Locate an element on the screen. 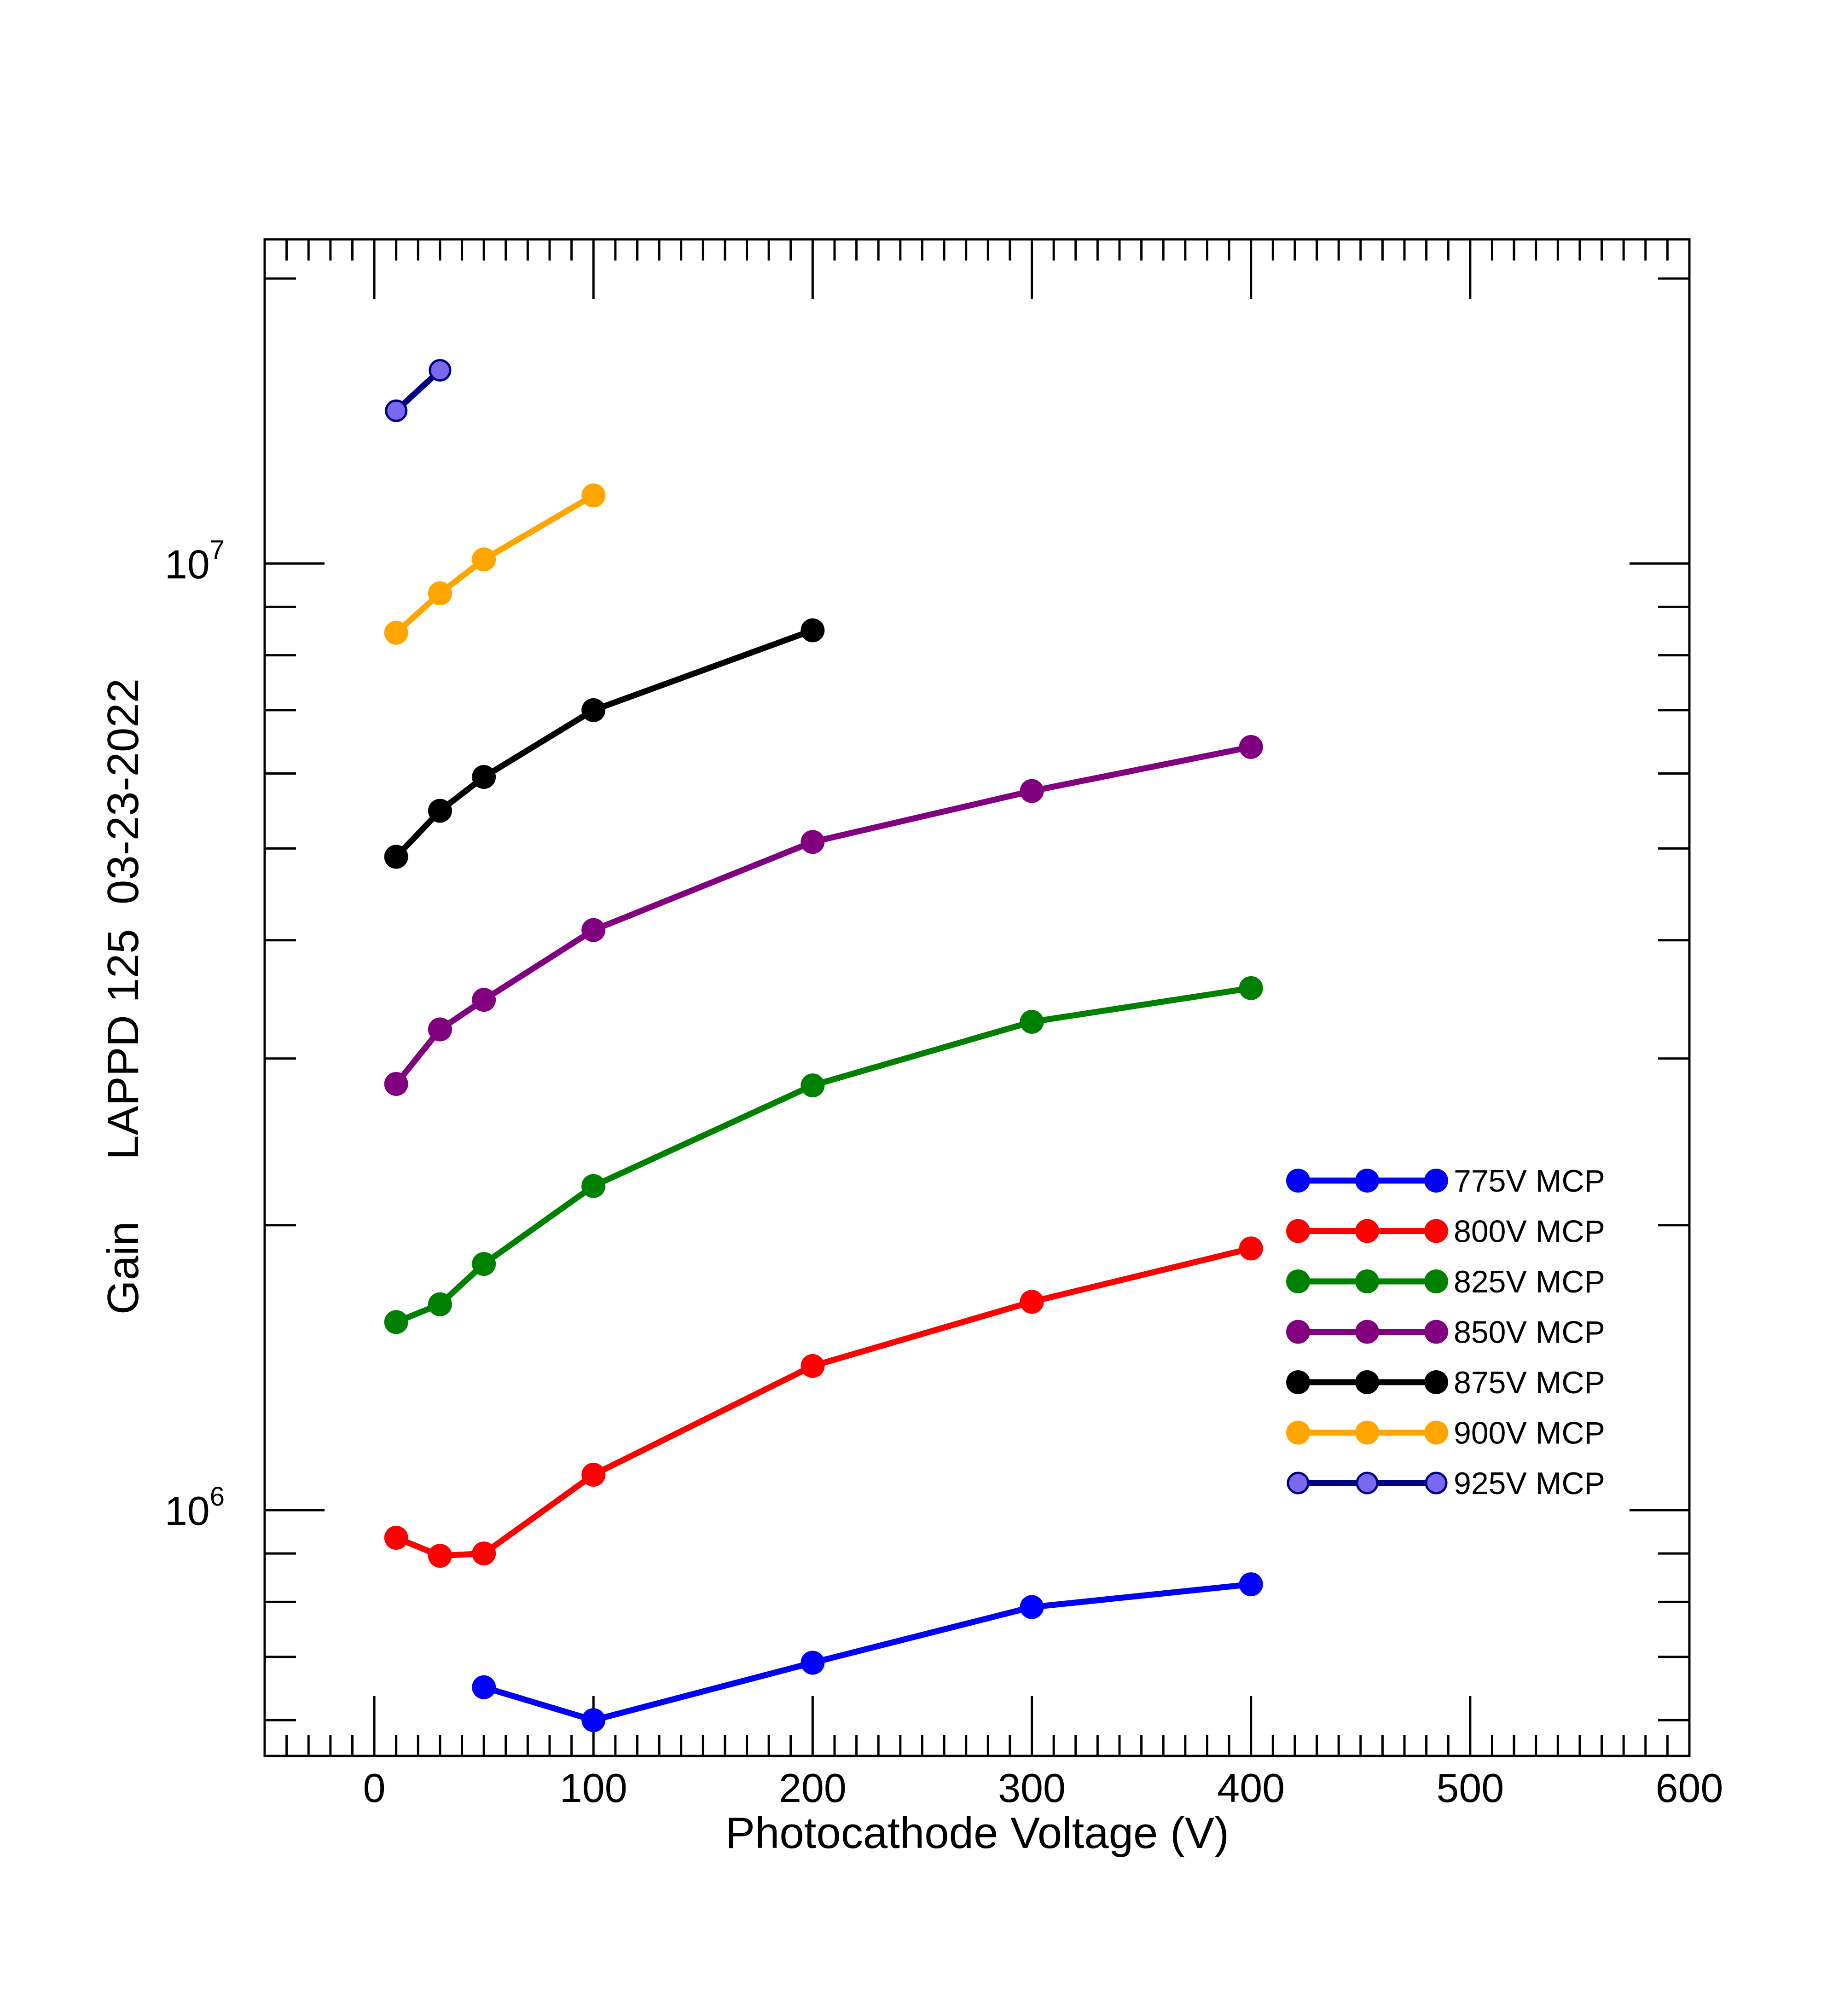  legend-label: 925V MCP is located at coordinates (1529, 1483).